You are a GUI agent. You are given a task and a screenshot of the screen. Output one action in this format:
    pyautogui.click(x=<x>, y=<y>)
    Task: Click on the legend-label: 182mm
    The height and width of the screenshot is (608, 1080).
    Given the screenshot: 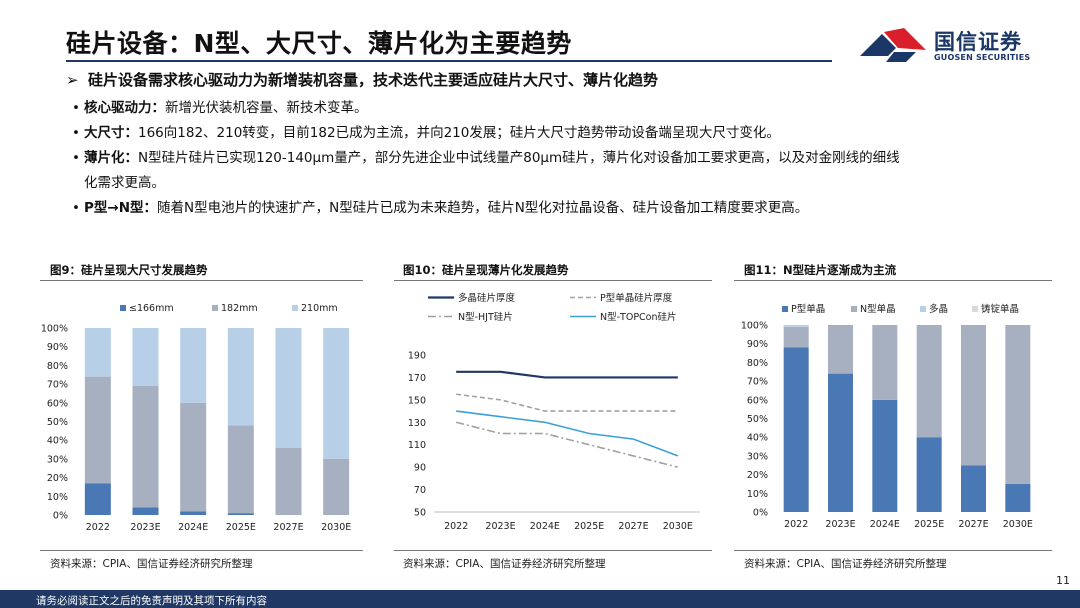 What is the action you would take?
    pyautogui.click(x=239, y=308)
    